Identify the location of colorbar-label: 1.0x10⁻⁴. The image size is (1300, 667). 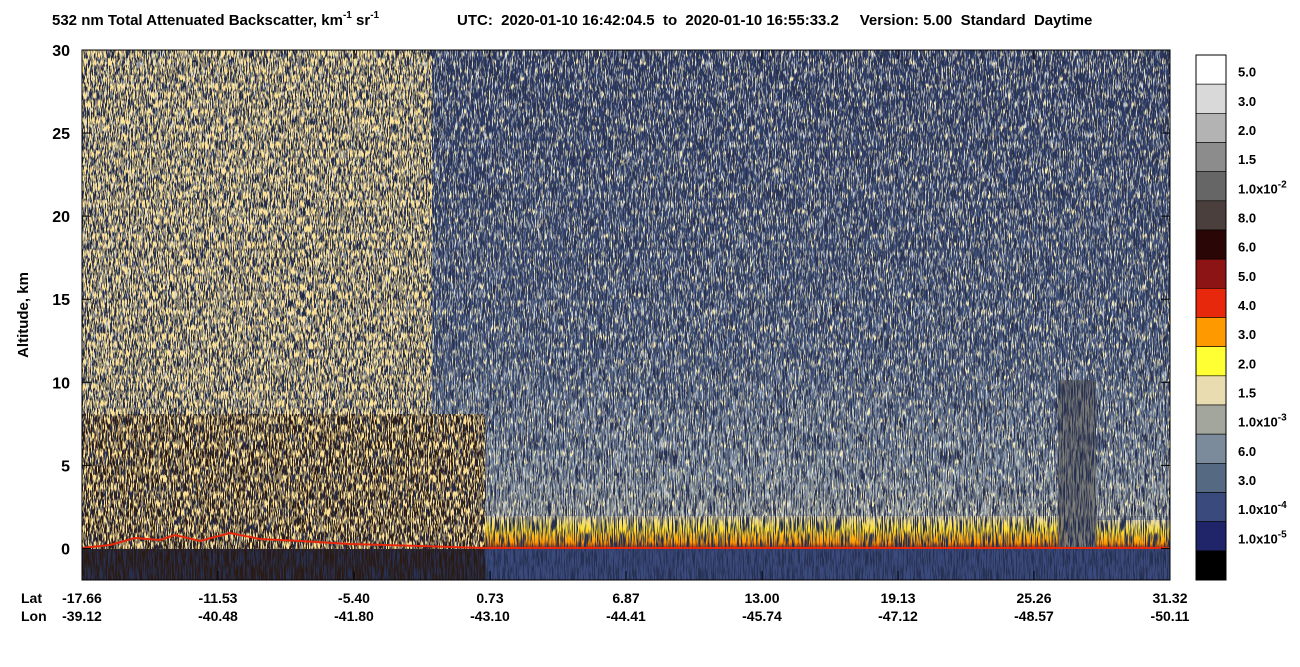
(1262, 508).